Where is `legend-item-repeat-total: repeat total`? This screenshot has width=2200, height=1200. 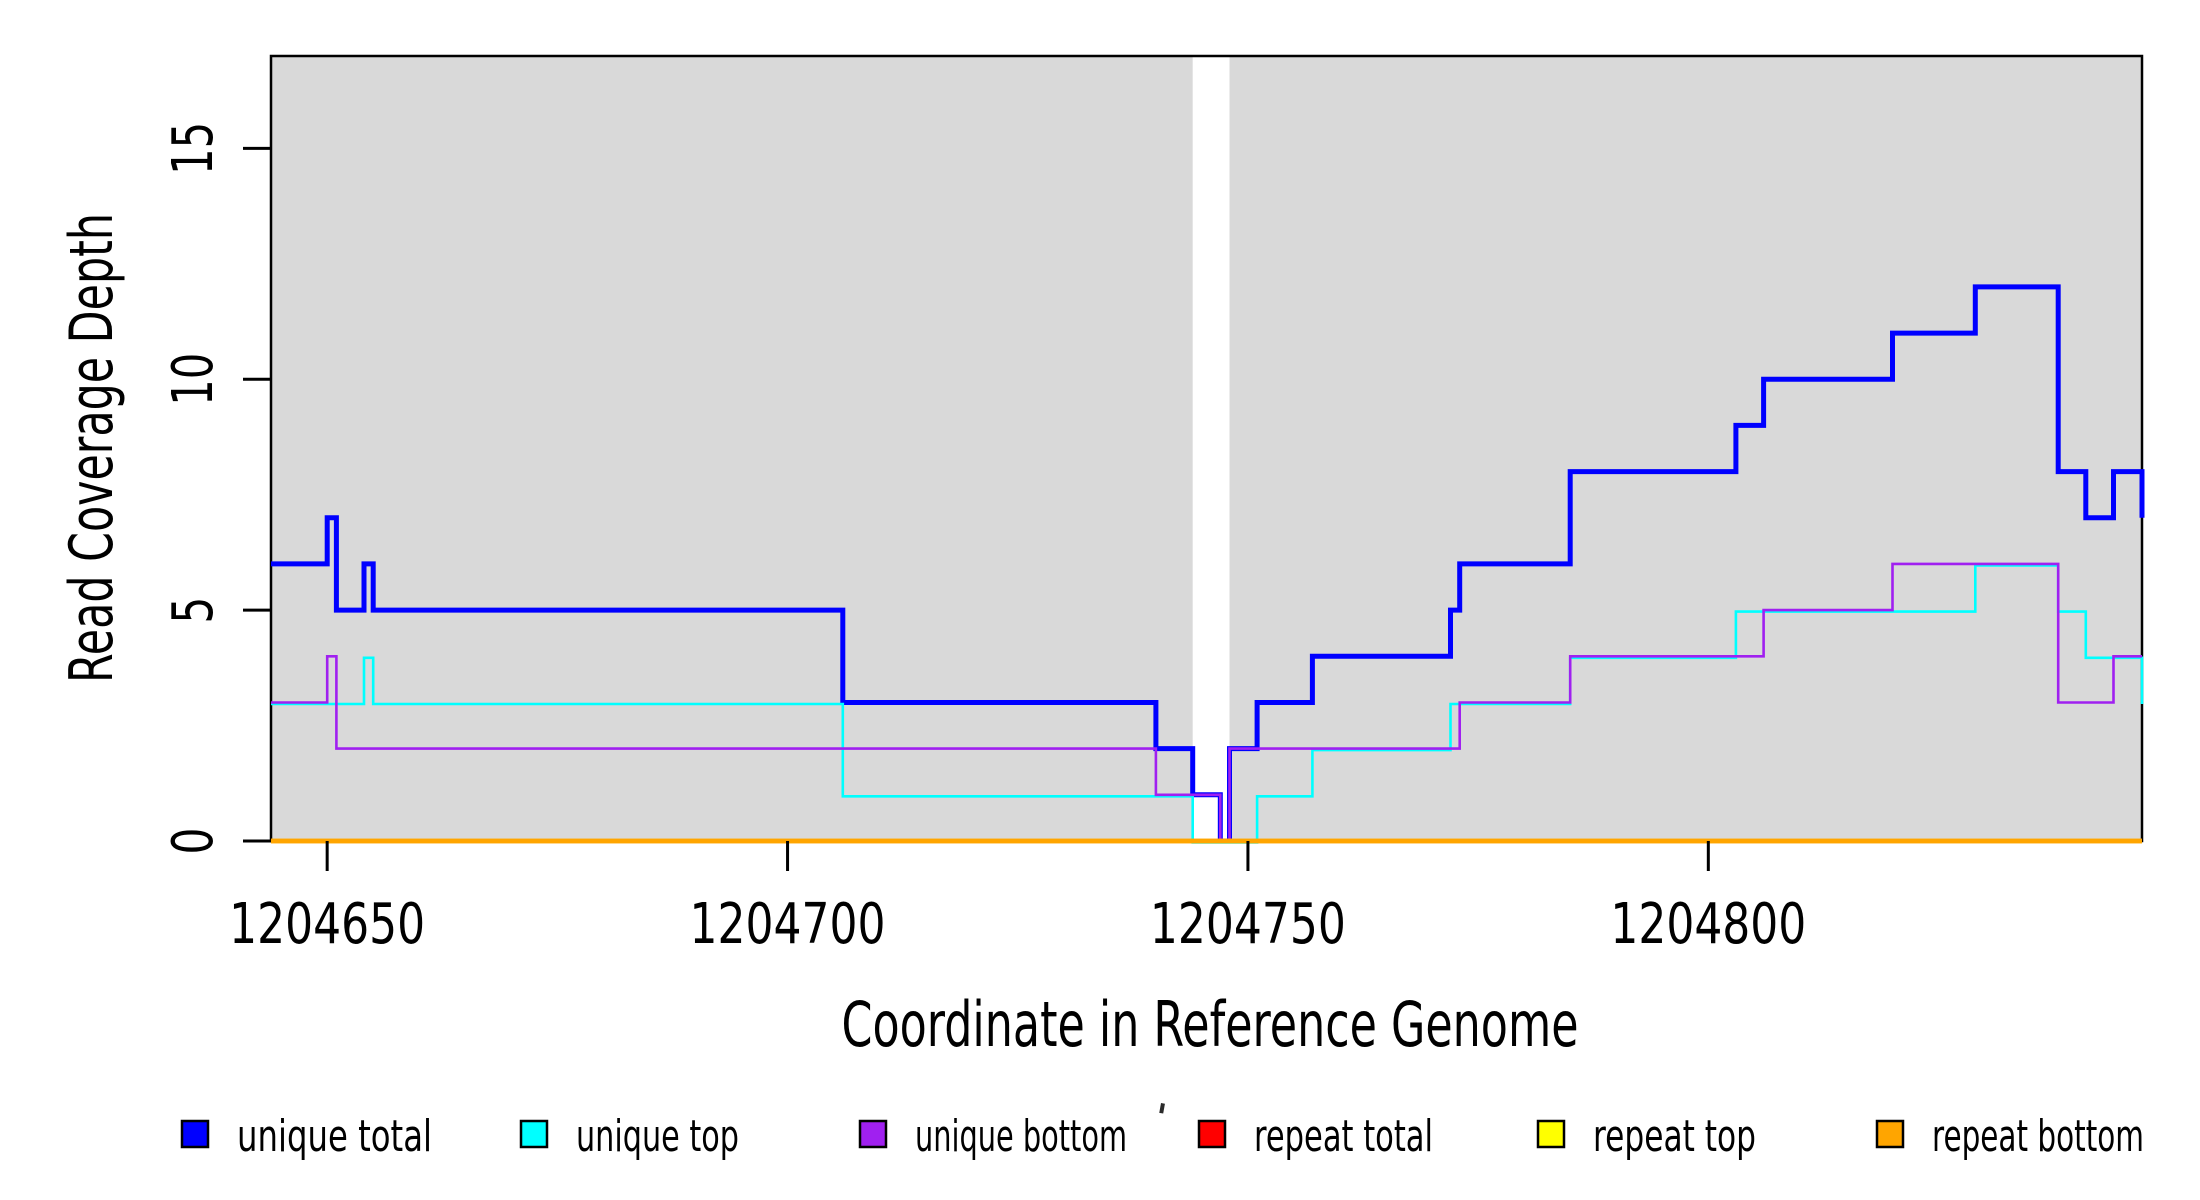
legend-item-repeat-total: repeat total is located at coordinates (1315, 1136).